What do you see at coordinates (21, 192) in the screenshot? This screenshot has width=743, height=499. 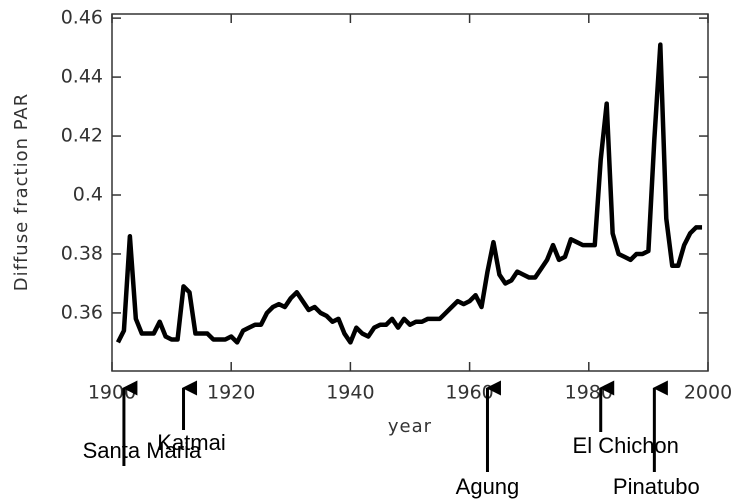 I see `y-axis-label: Diffuse fraction PAR` at bounding box center [21, 192].